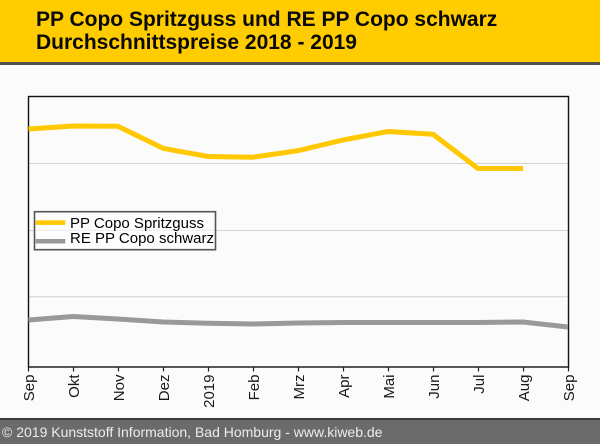 This screenshot has height=444, width=600. What do you see at coordinates (74, 386) in the screenshot?
I see `svg-text: Okt` at bounding box center [74, 386].